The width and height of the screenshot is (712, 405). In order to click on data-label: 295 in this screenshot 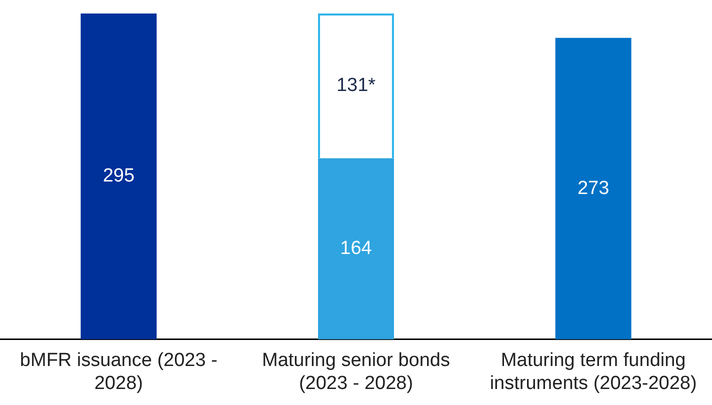, I will do `click(118, 176)`.